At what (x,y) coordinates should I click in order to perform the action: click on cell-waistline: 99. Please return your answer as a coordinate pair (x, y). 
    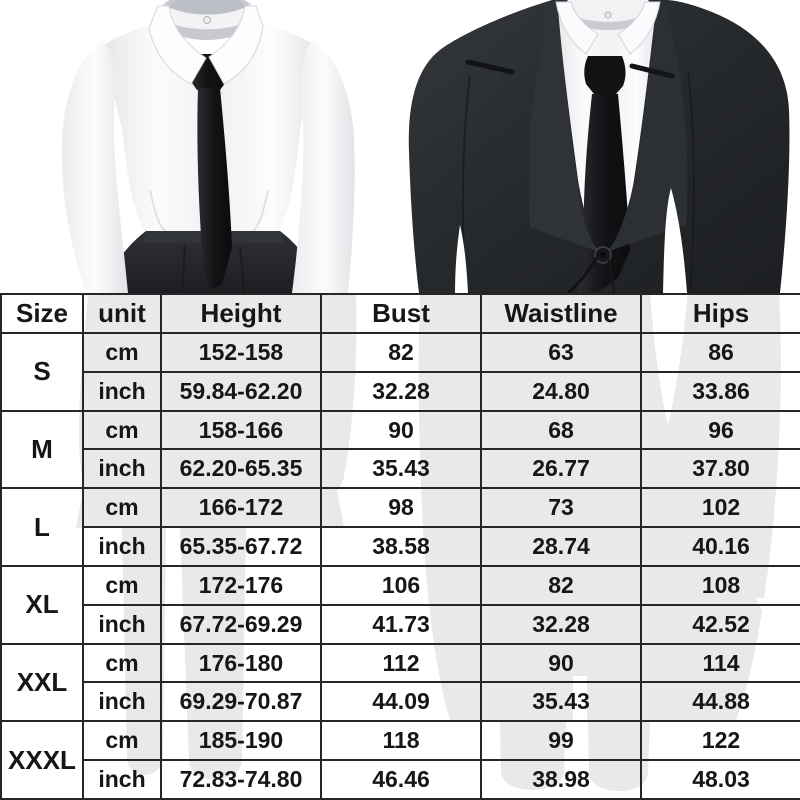
    Looking at the image, I should click on (561, 741).